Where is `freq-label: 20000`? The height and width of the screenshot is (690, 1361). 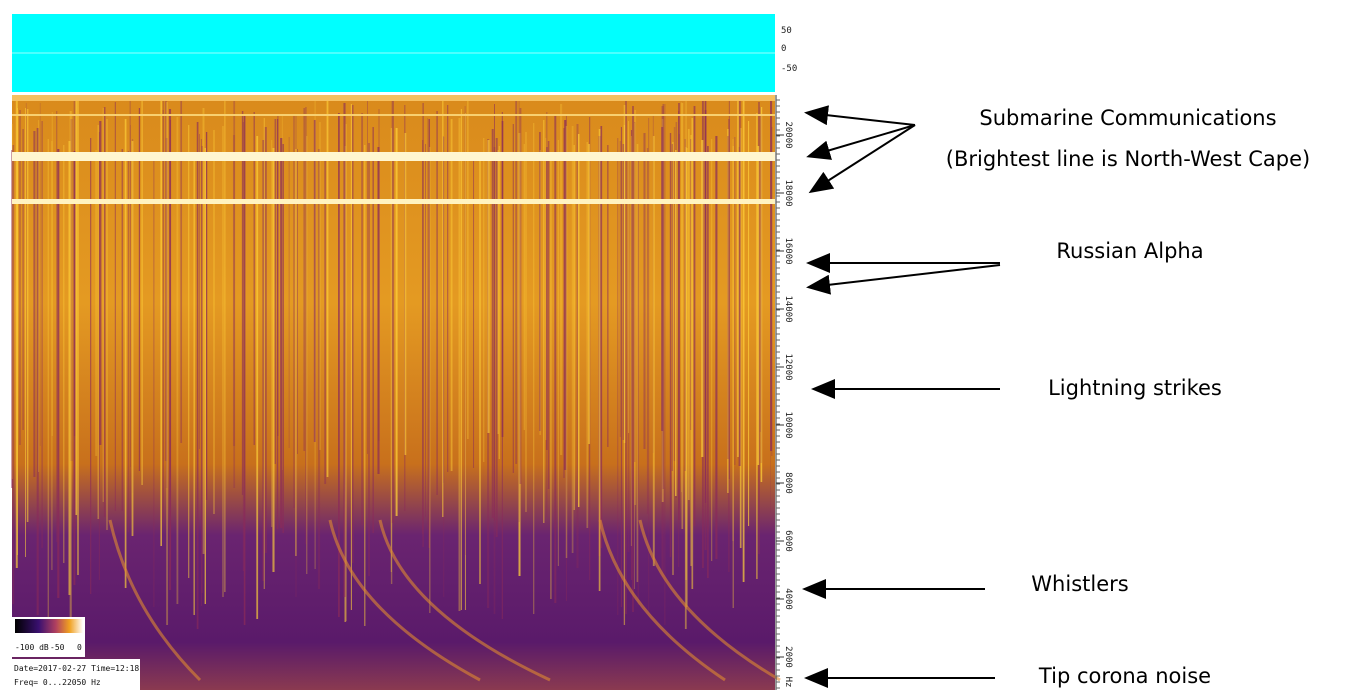
freq-label: 20000 is located at coordinates (788, 134).